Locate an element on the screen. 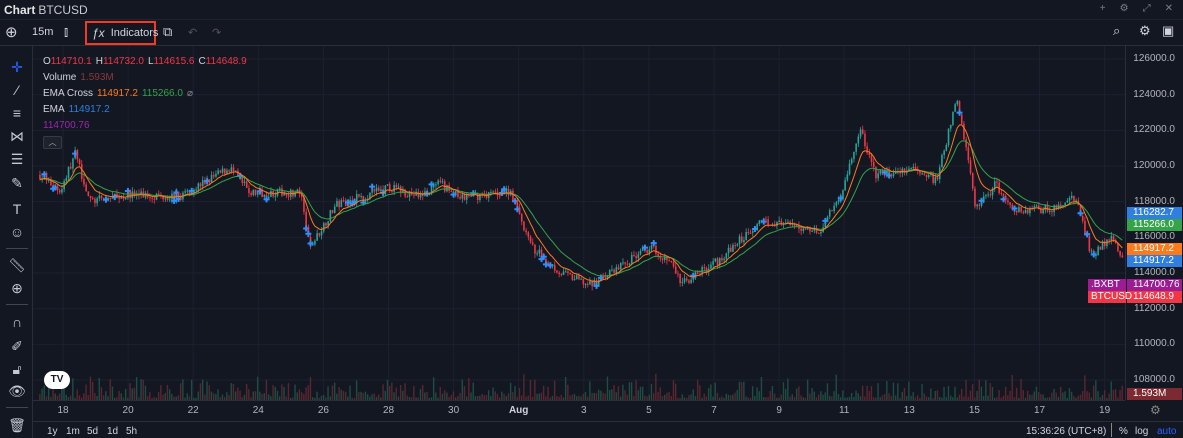 The height and width of the screenshot is (438, 1183). zoom-icon: ⌕ is located at coordinates (1117, 30).